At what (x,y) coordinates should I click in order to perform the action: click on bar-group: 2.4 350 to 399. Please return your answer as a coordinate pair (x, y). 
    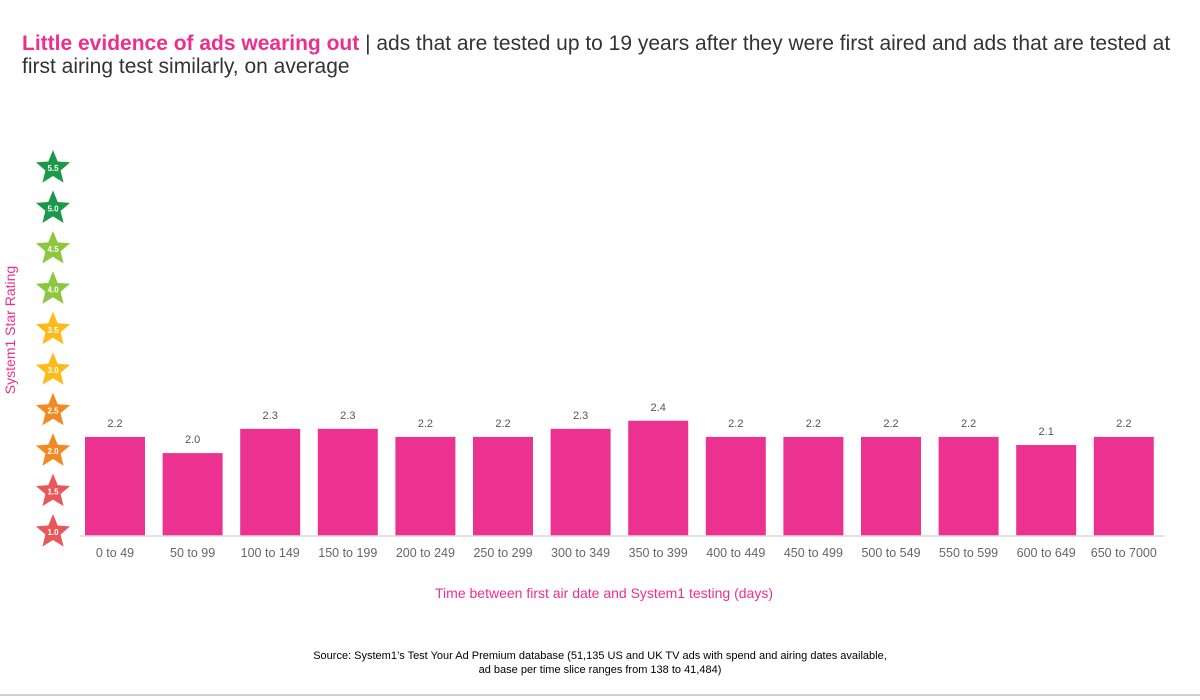
    Looking at the image, I should click on (658, 481).